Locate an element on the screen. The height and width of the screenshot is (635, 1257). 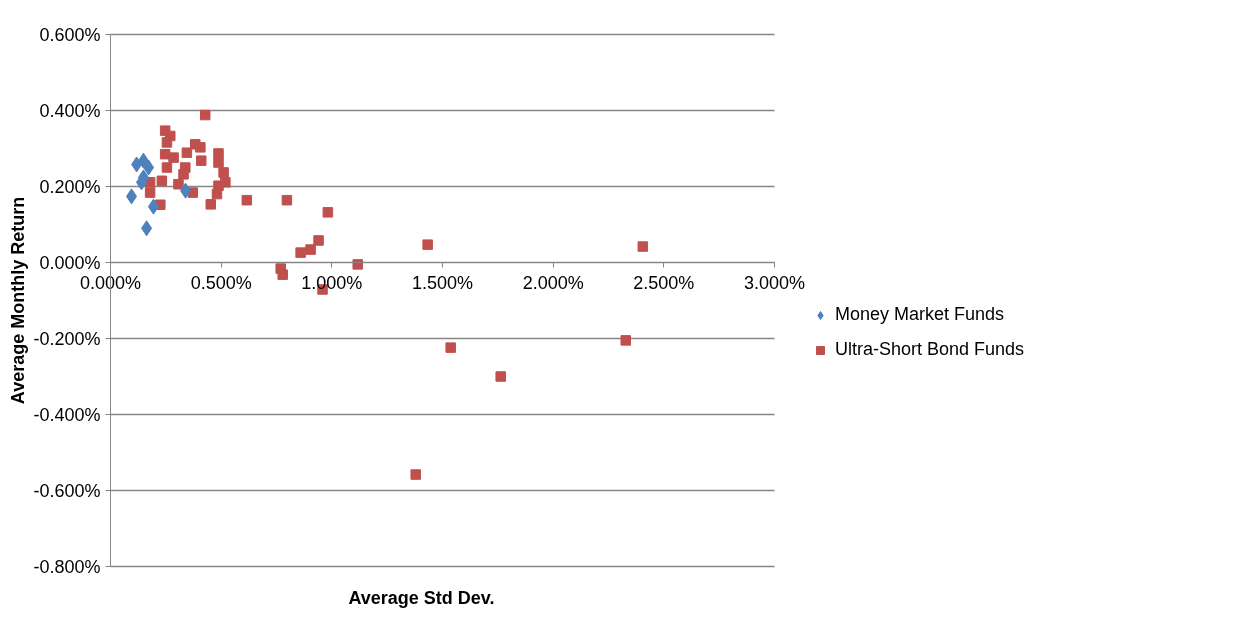
y-tick-label: 0.600% is located at coordinates (70, 34).